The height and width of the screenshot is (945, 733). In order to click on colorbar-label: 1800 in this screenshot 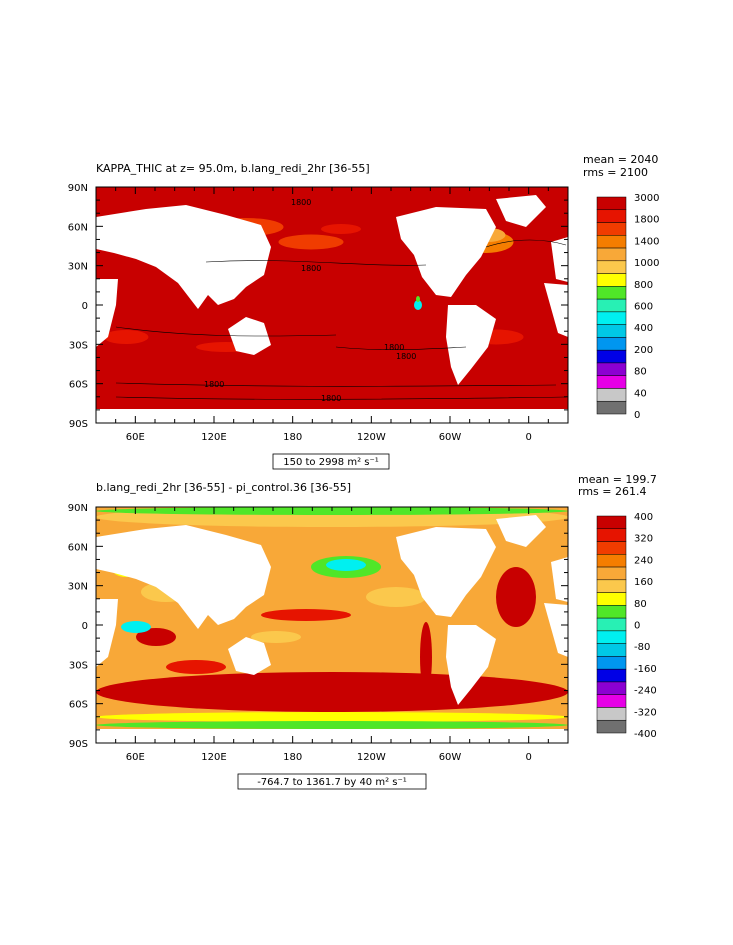, I will do `click(646, 220)`.